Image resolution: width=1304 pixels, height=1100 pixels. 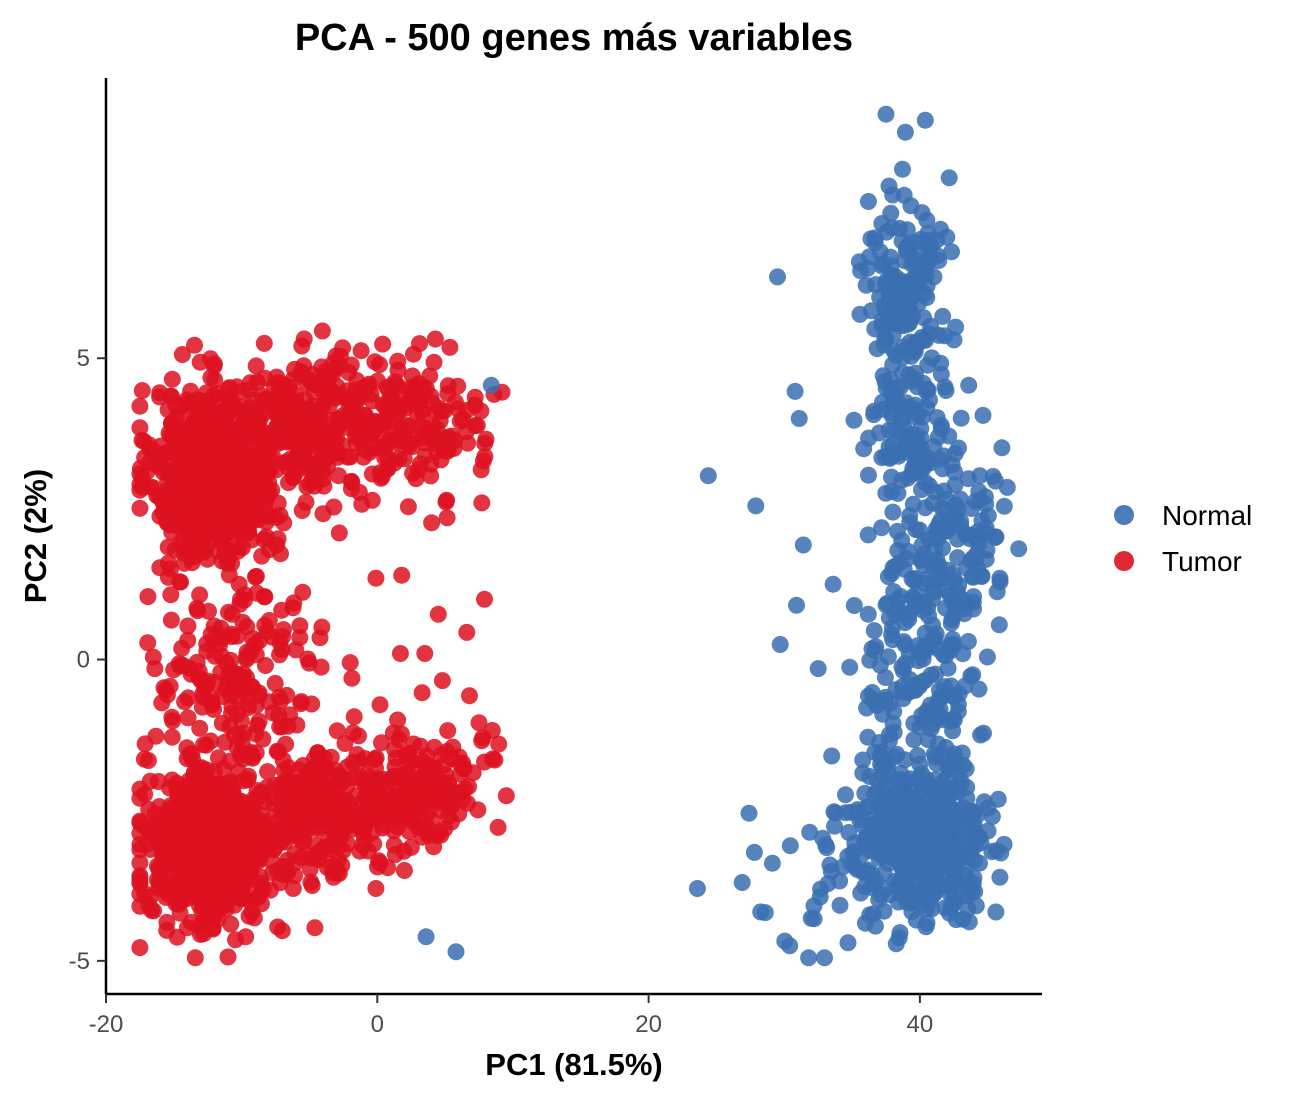 I want to click on y-axis-title: PC2 (2%), so click(x=35, y=536).